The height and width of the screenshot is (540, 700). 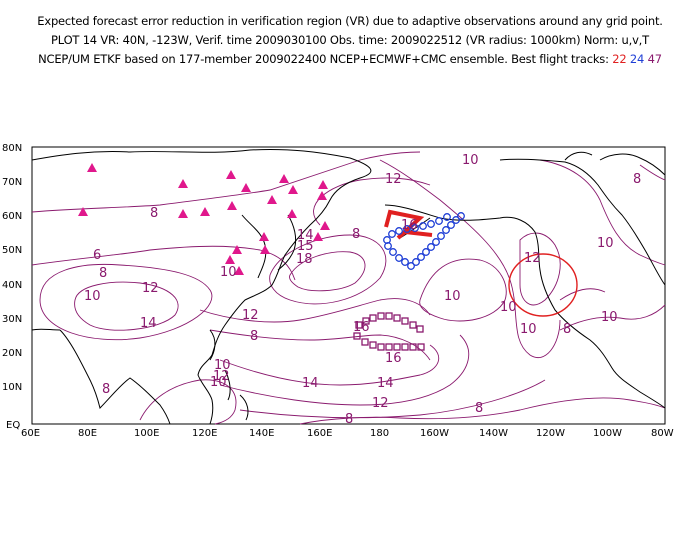 I want to click on raob-triangles, so click(x=204, y=219).